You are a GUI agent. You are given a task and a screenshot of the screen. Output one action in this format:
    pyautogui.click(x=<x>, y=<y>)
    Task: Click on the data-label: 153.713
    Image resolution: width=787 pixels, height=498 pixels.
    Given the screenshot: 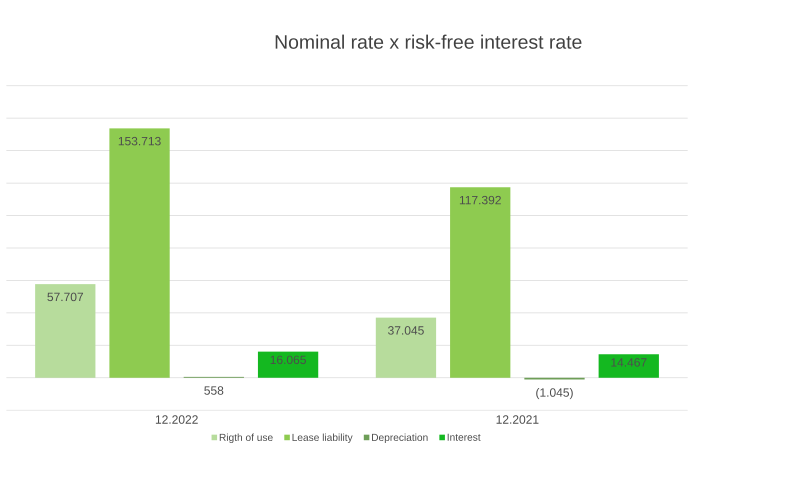 What is the action you would take?
    pyautogui.click(x=139, y=141)
    